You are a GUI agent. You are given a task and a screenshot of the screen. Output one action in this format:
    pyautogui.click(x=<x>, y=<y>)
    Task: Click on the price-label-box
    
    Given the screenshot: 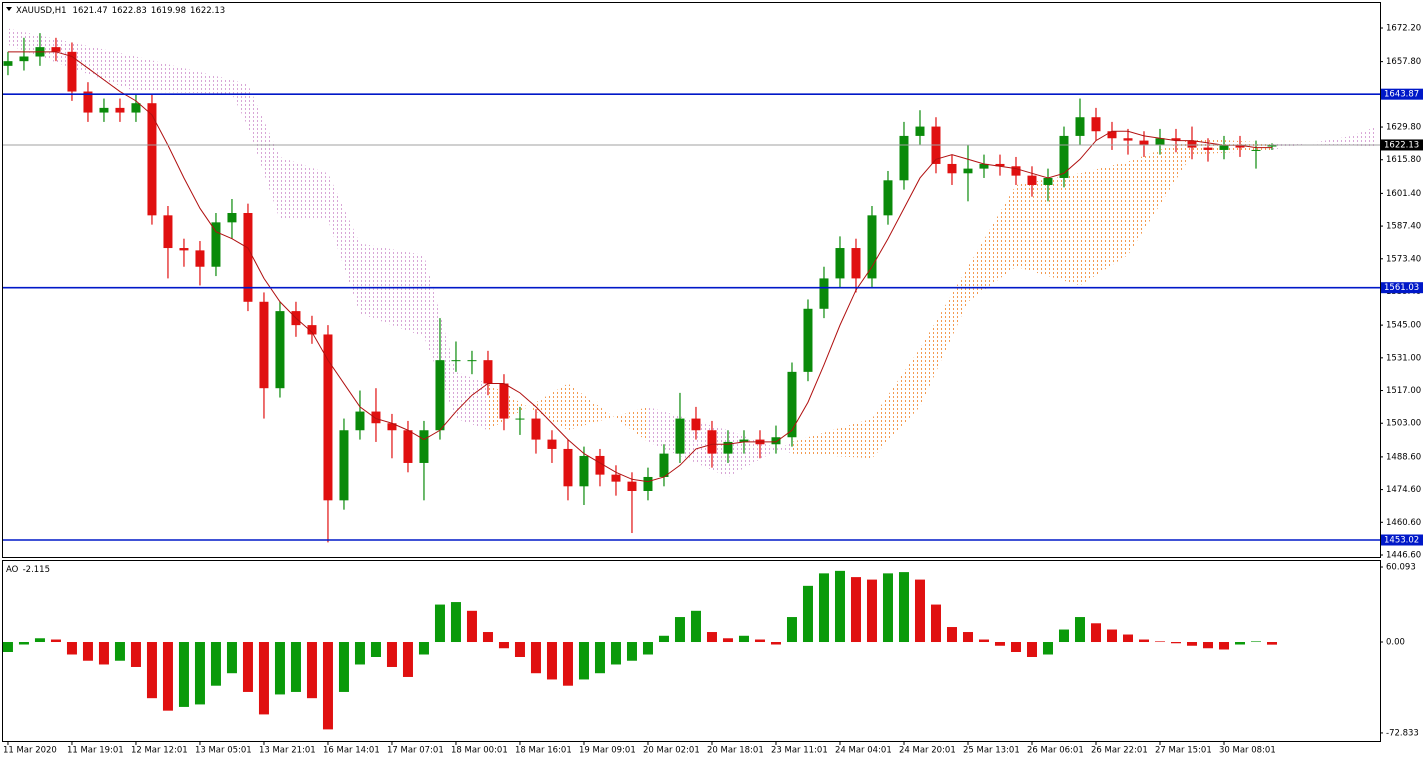 What is the action you would take?
    pyautogui.click(x=1402, y=145)
    